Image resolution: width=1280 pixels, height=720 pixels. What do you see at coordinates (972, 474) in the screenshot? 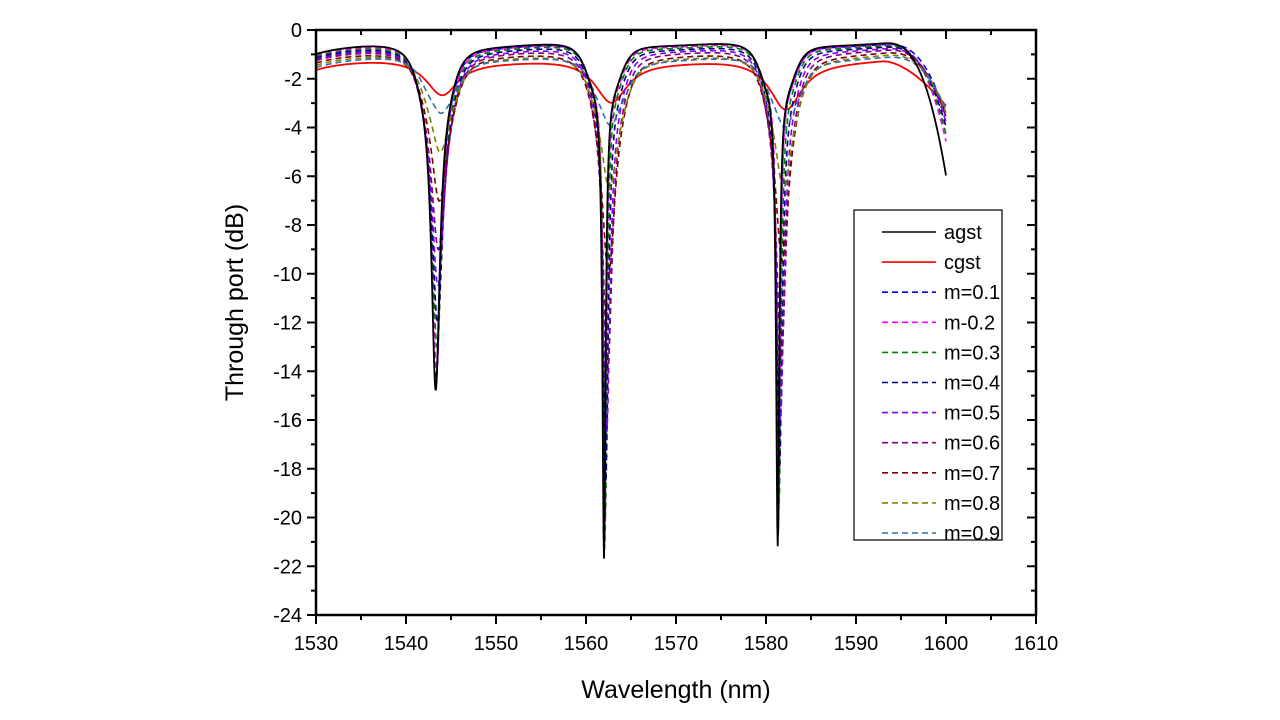
I see `legend-label: m=0.7` at bounding box center [972, 474].